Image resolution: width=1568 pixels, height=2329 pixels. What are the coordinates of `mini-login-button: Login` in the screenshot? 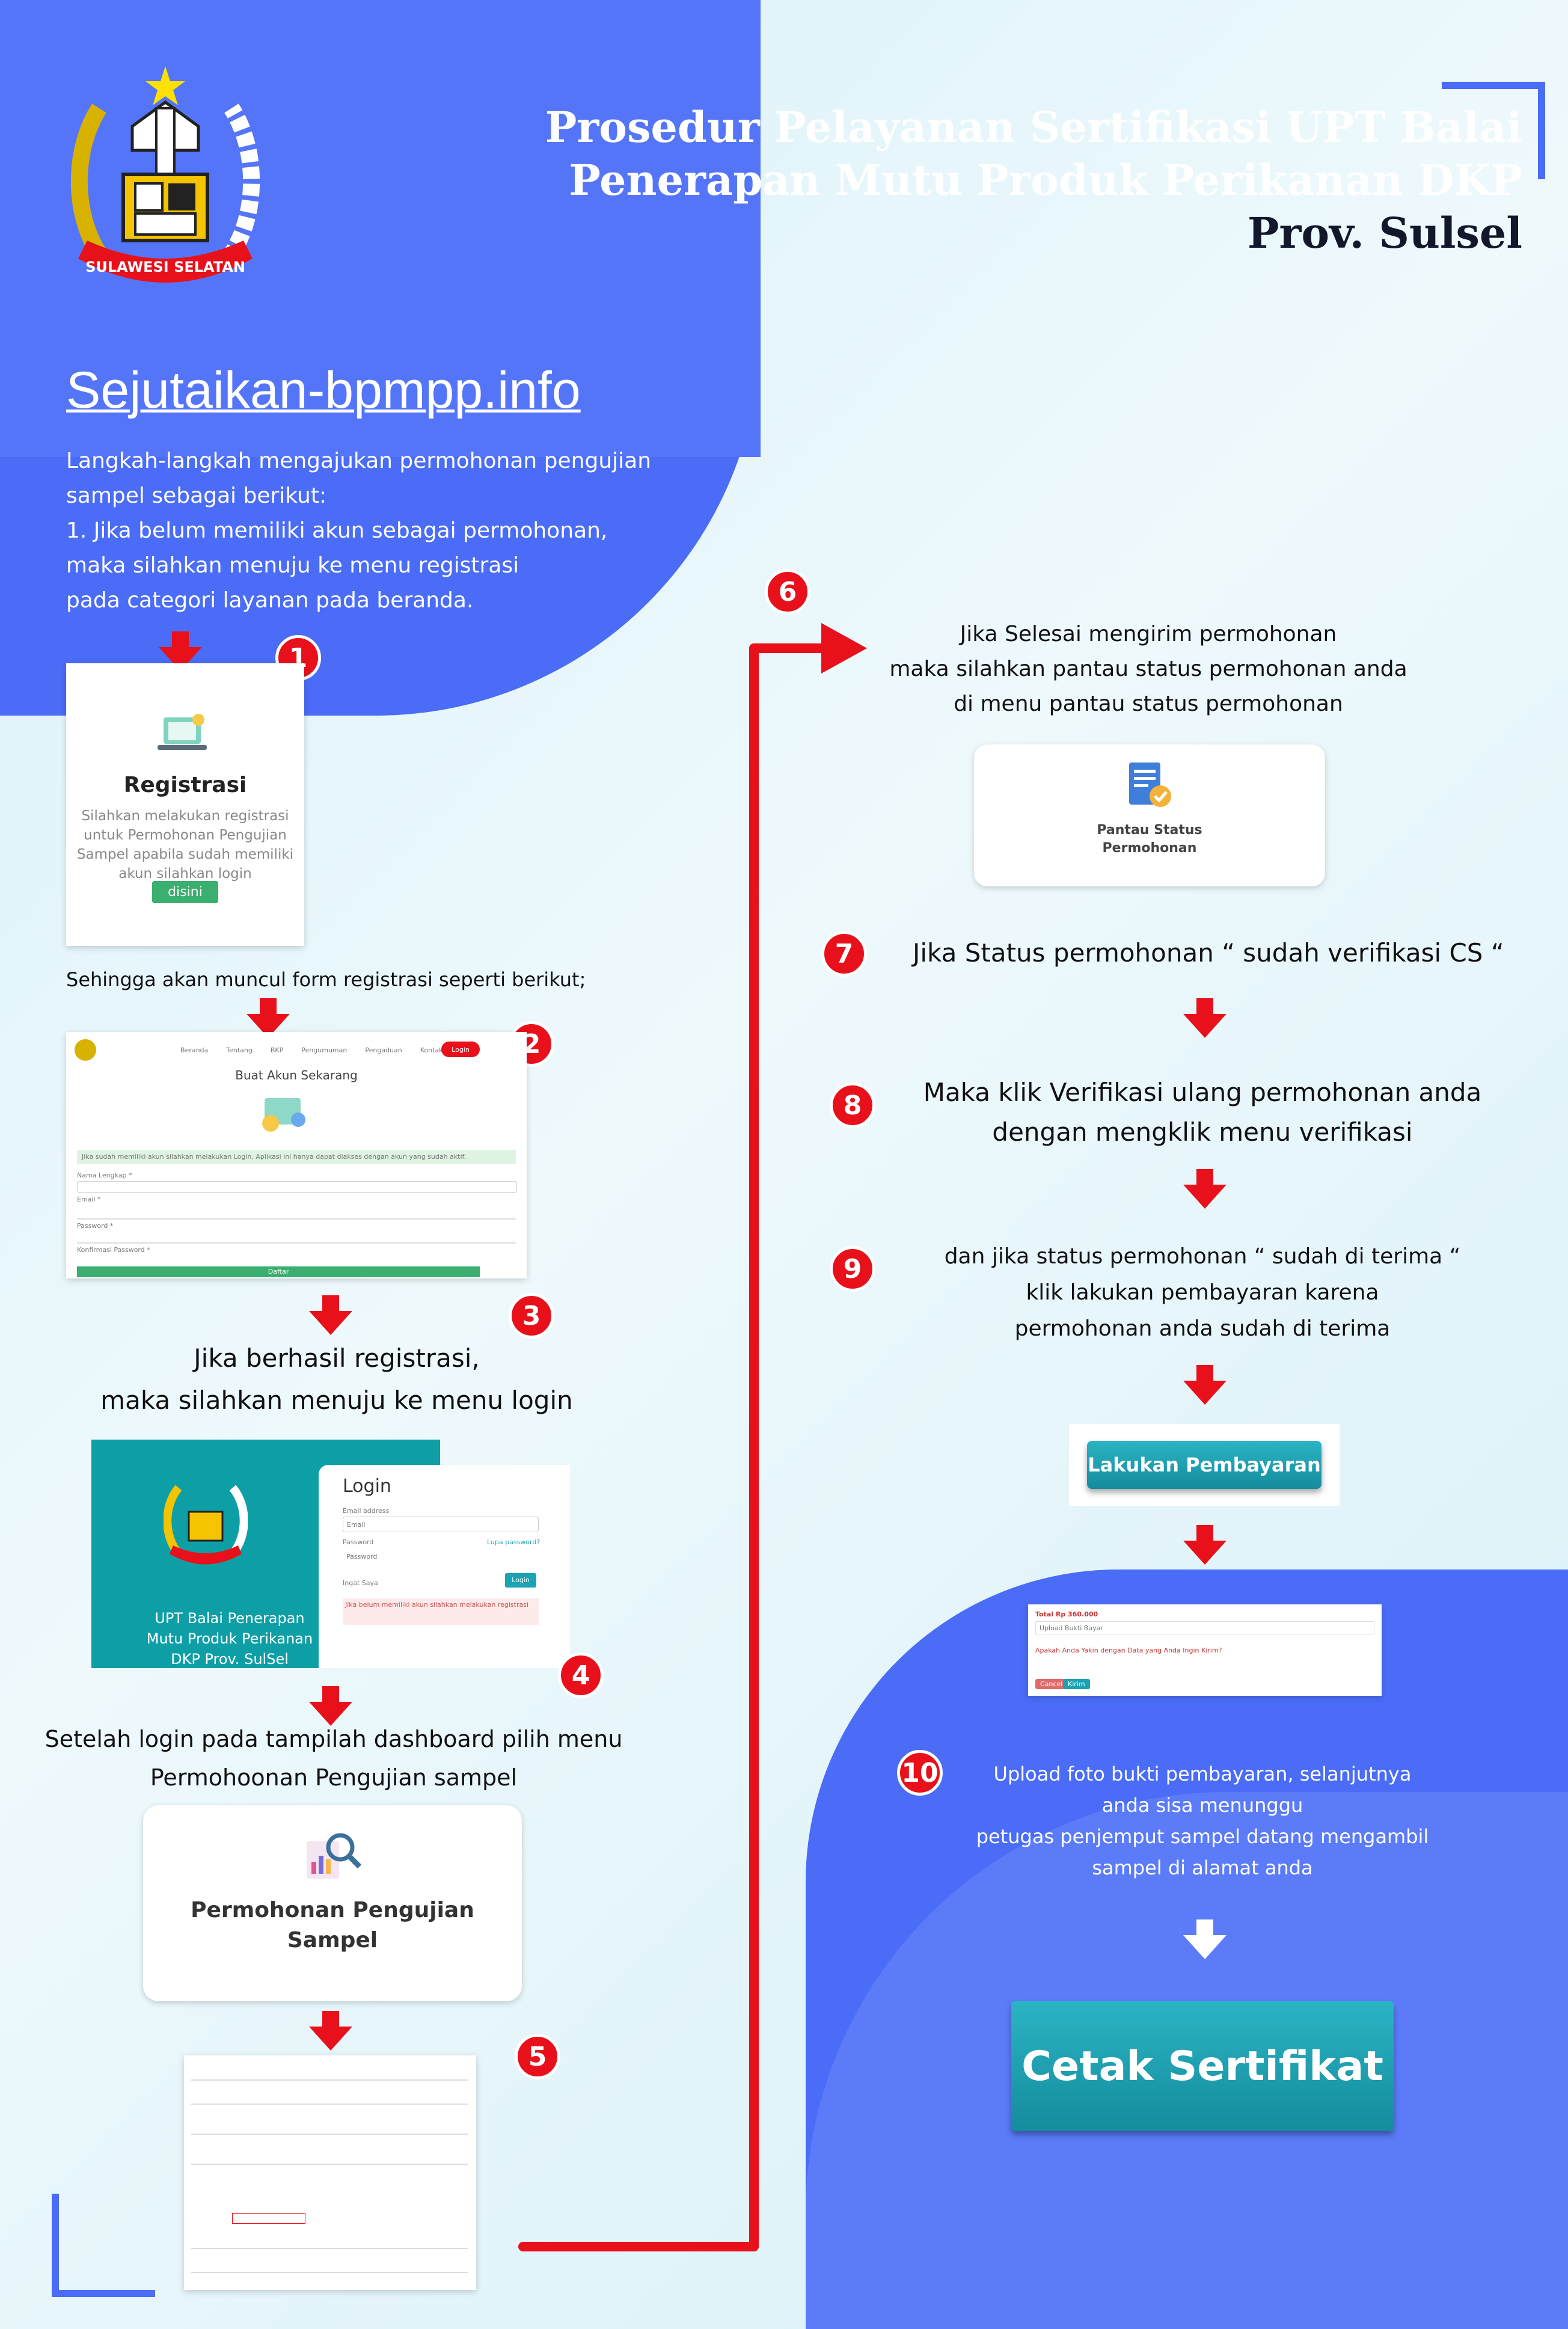 It's located at (460, 1049).